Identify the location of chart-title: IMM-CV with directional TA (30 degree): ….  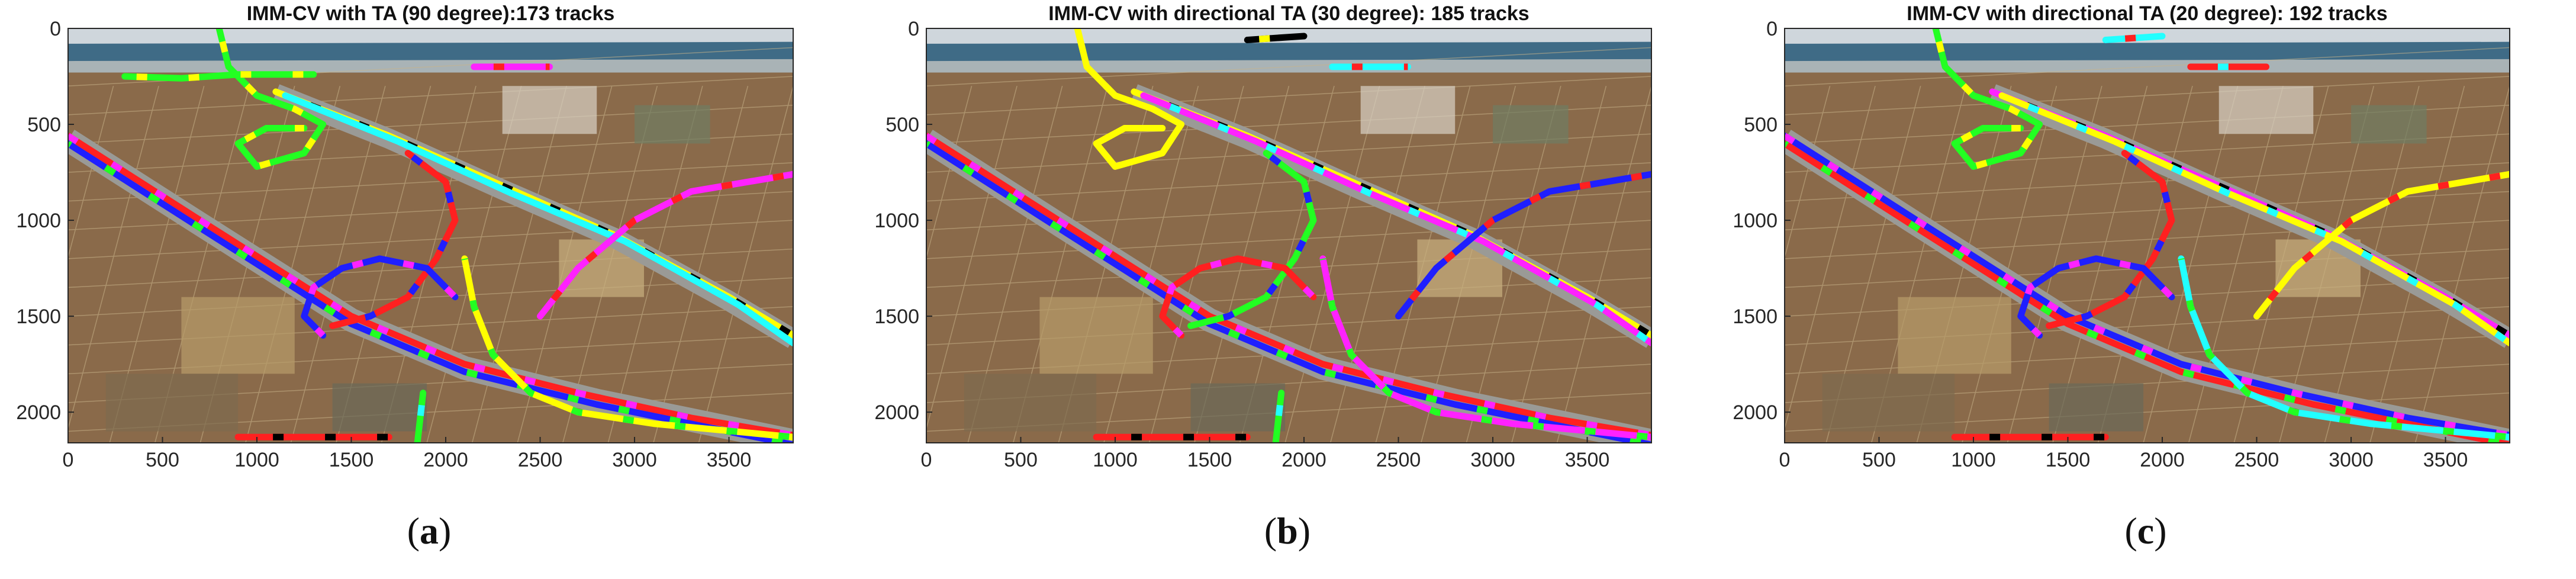
(1288, 13).